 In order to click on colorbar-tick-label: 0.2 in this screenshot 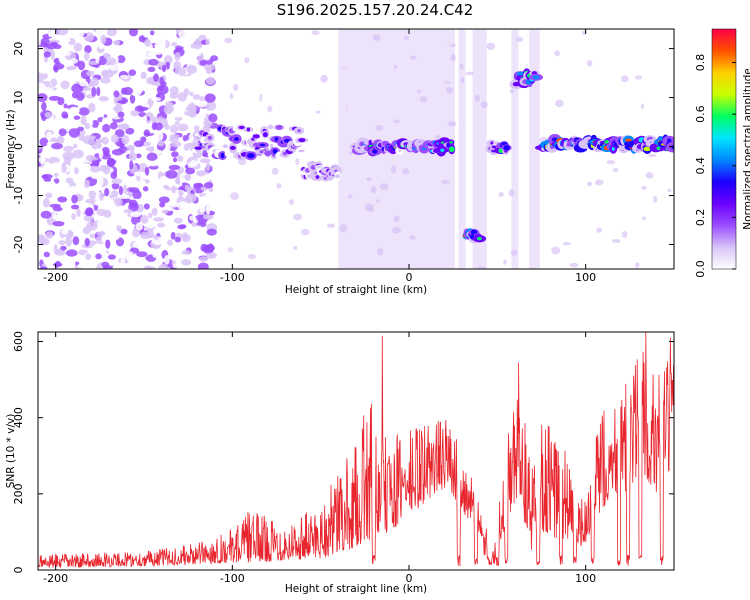, I will do `click(700, 218)`.